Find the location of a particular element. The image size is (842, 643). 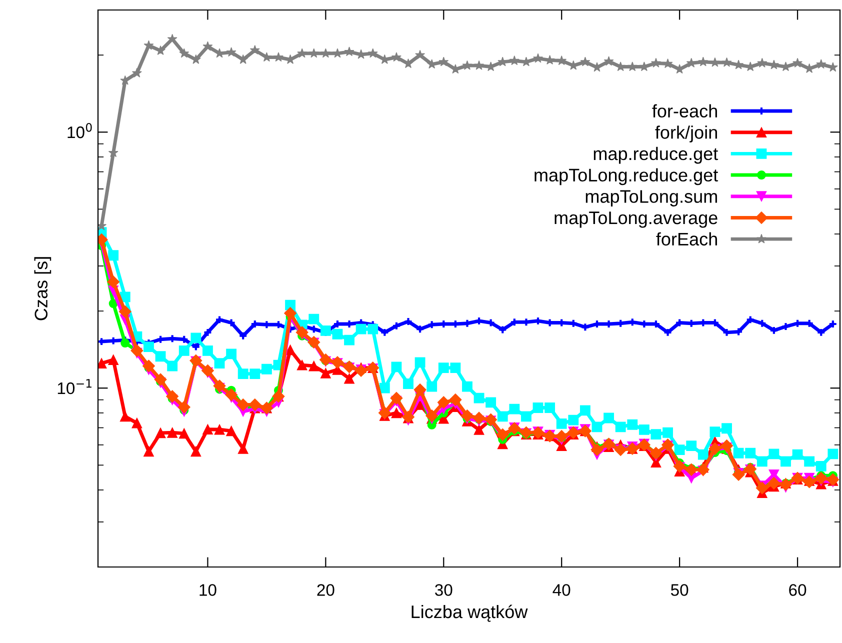

legend-label: fork/join is located at coordinates (686, 134).